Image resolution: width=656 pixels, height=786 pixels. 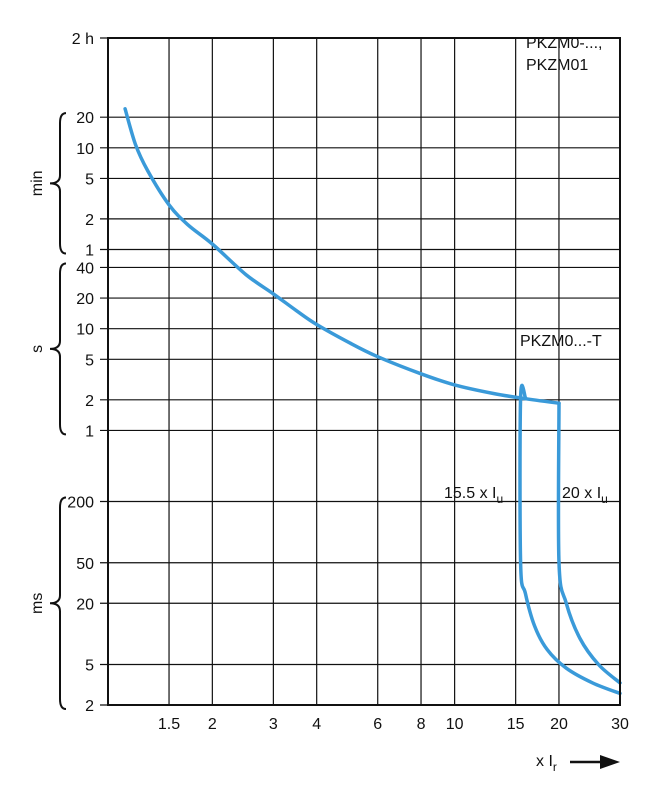 What do you see at coordinates (80, 503) in the screenshot?
I see `y-tick-label: 200` at bounding box center [80, 503].